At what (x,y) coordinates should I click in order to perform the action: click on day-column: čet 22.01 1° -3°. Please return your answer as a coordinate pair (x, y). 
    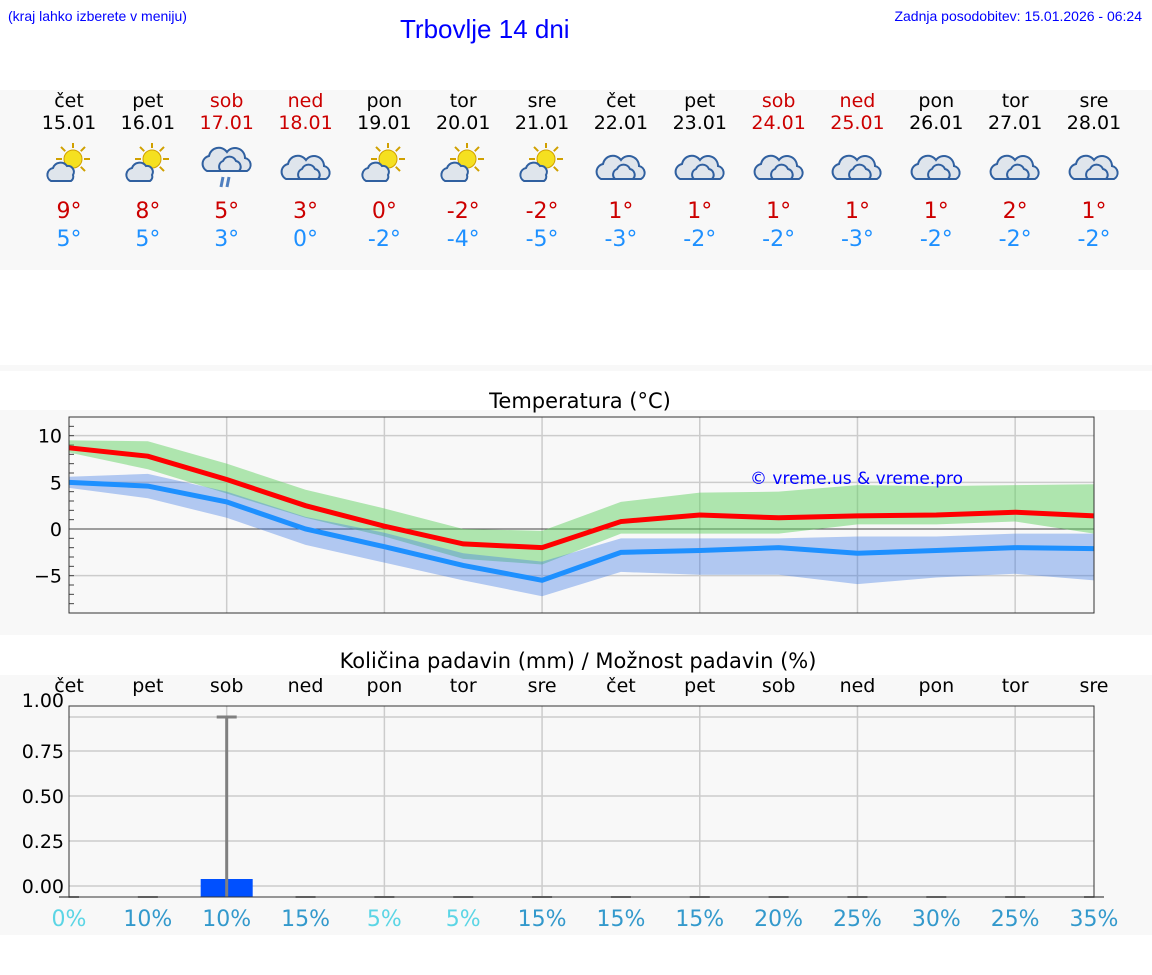
    Looking at the image, I should click on (621, 172).